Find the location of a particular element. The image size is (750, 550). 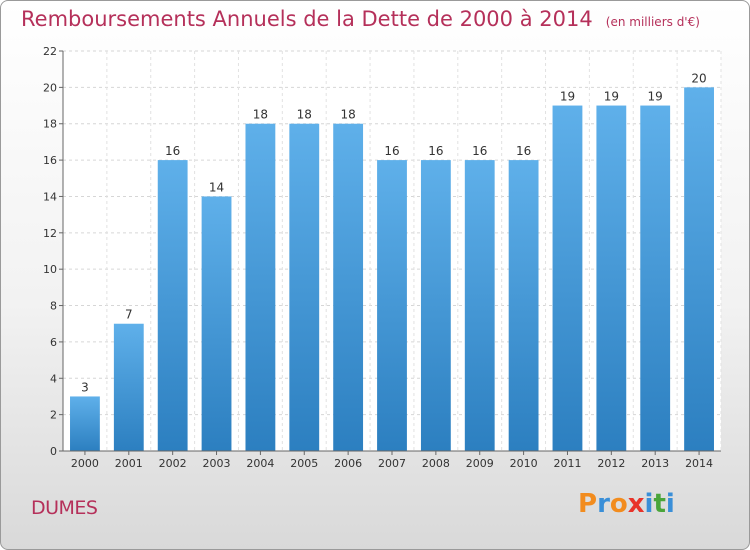

y-tick-label: 6 is located at coordinates (53, 342).